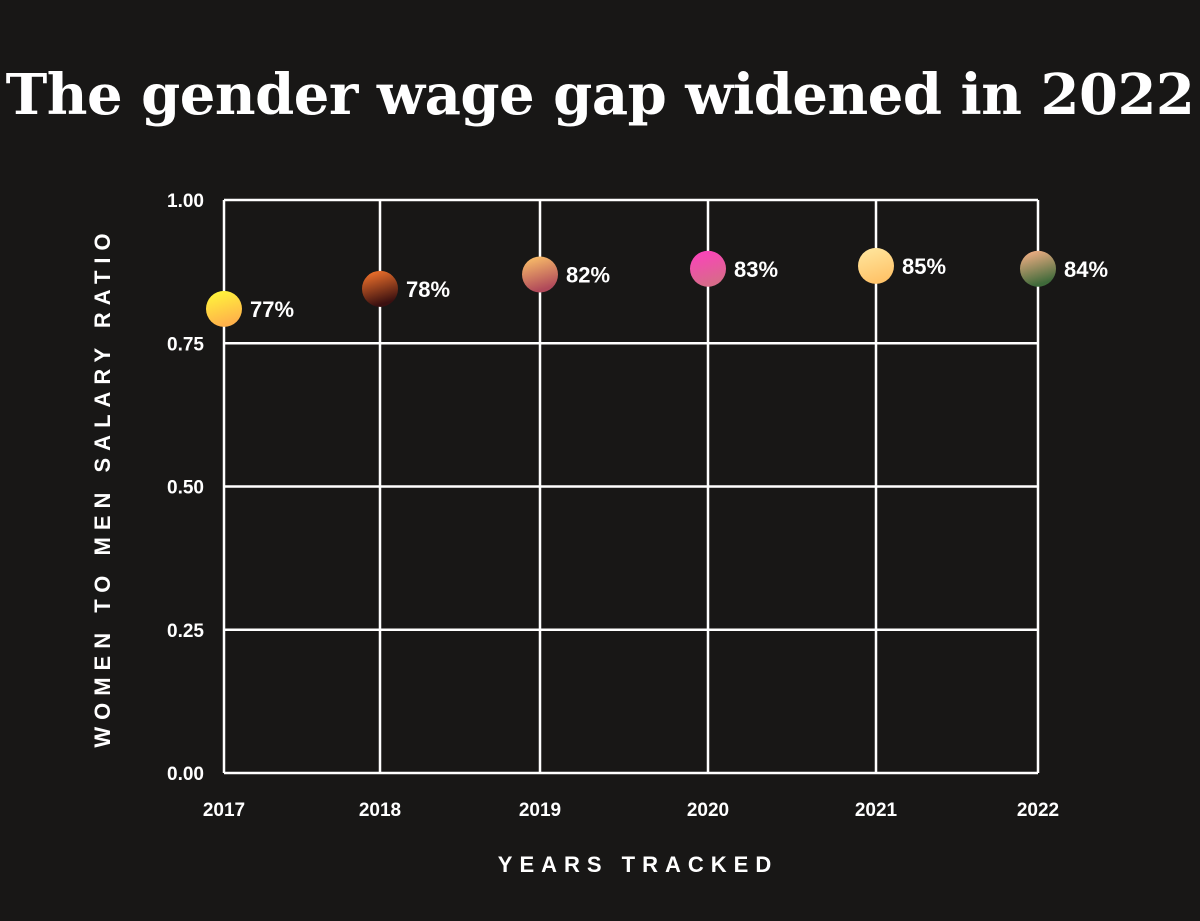 This screenshot has height=921, width=1200. What do you see at coordinates (876, 265) in the screenshot?
I see `data-point-2021` at bounding box center [876, 265].